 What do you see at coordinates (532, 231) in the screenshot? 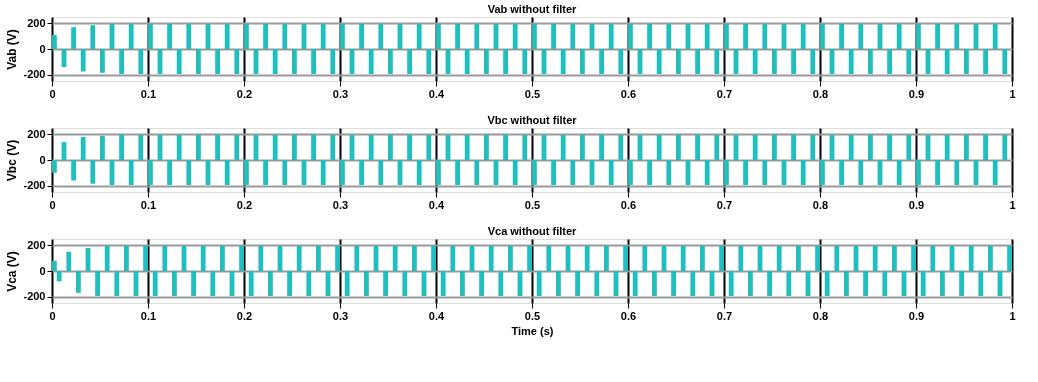
I see `chart-title: Vca without filter` at bounding box center [532, 231].